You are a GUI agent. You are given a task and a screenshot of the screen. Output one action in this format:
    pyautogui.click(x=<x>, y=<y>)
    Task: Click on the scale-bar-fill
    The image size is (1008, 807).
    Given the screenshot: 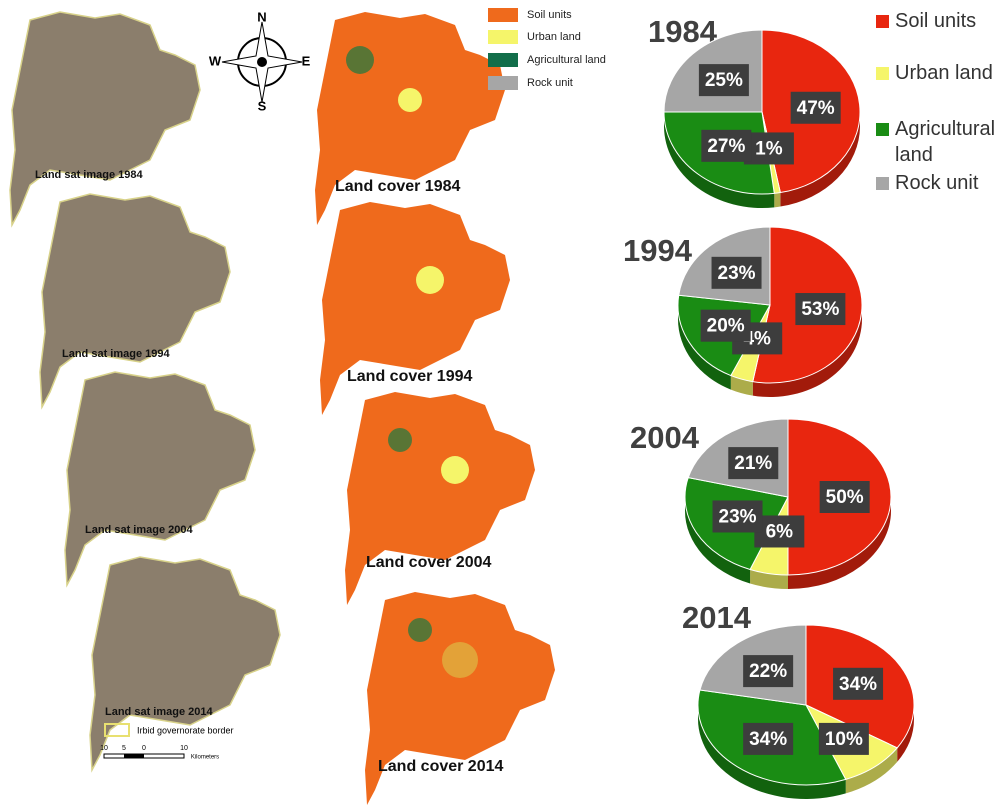 What is the action you would take?
    pyautogui.click(x=134, y=756)
    